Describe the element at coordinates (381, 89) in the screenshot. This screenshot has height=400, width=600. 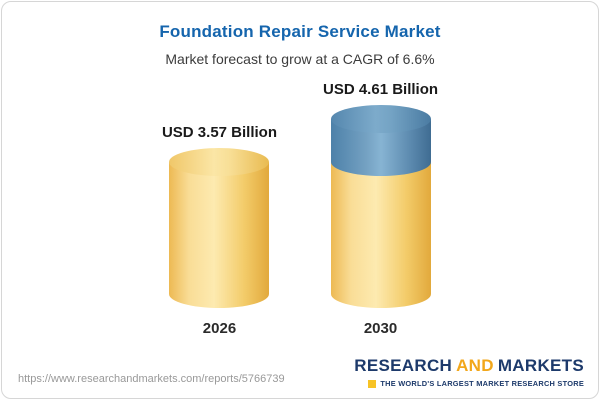
I see `value-label-2030: USD 4.61 Billion` at that location.